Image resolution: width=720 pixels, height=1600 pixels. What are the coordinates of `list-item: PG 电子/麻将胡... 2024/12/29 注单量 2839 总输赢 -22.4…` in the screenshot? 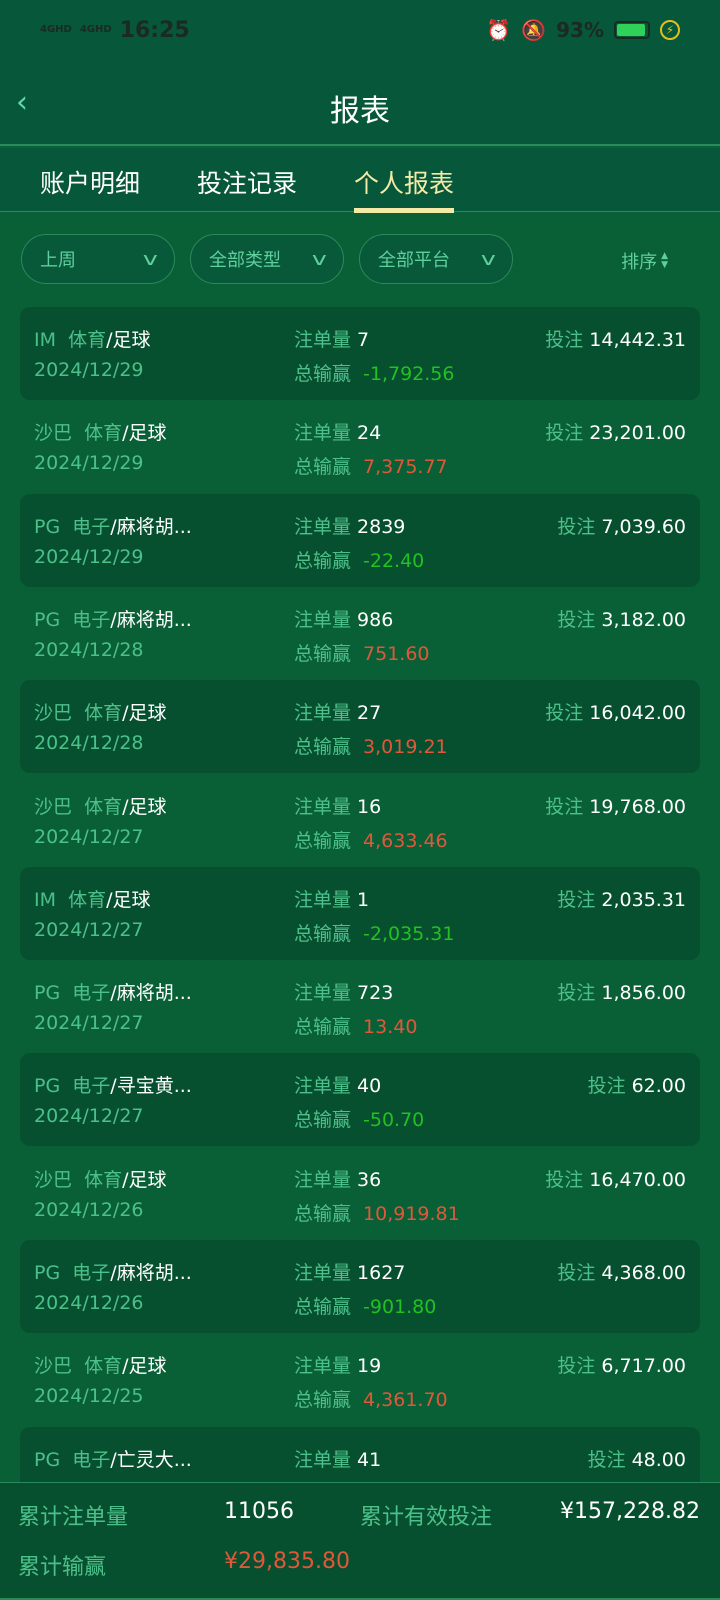 It's located at (360, 540).